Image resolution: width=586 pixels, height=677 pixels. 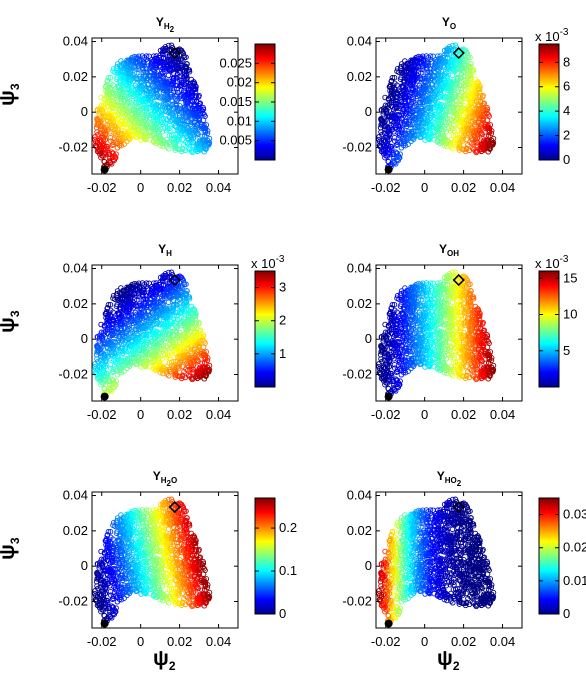 I want to click on colorbar-gradient, so click(x=549, y=102).